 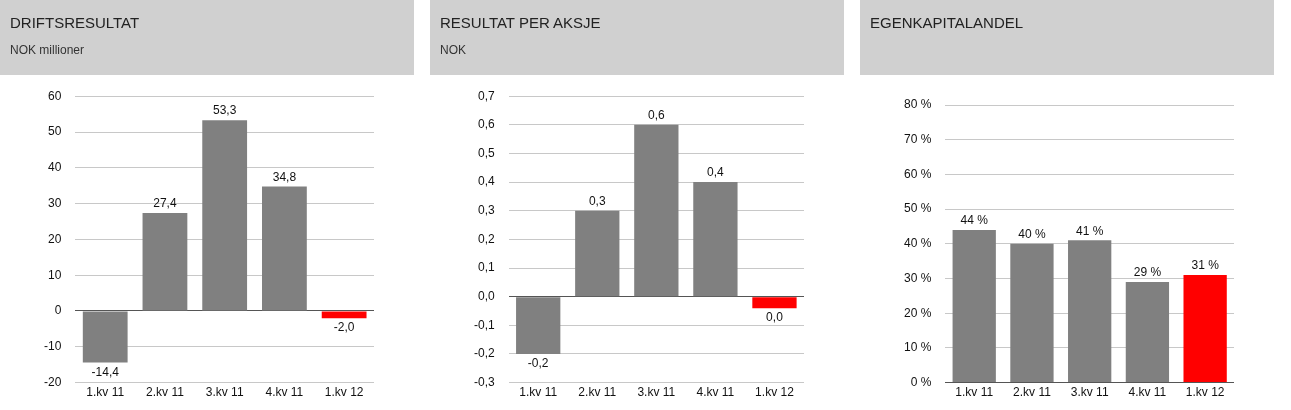 What do you see at coordinates (224, 110) in the screenshot?
I see `data-label: 53,3` at bounding box center [224, 110].